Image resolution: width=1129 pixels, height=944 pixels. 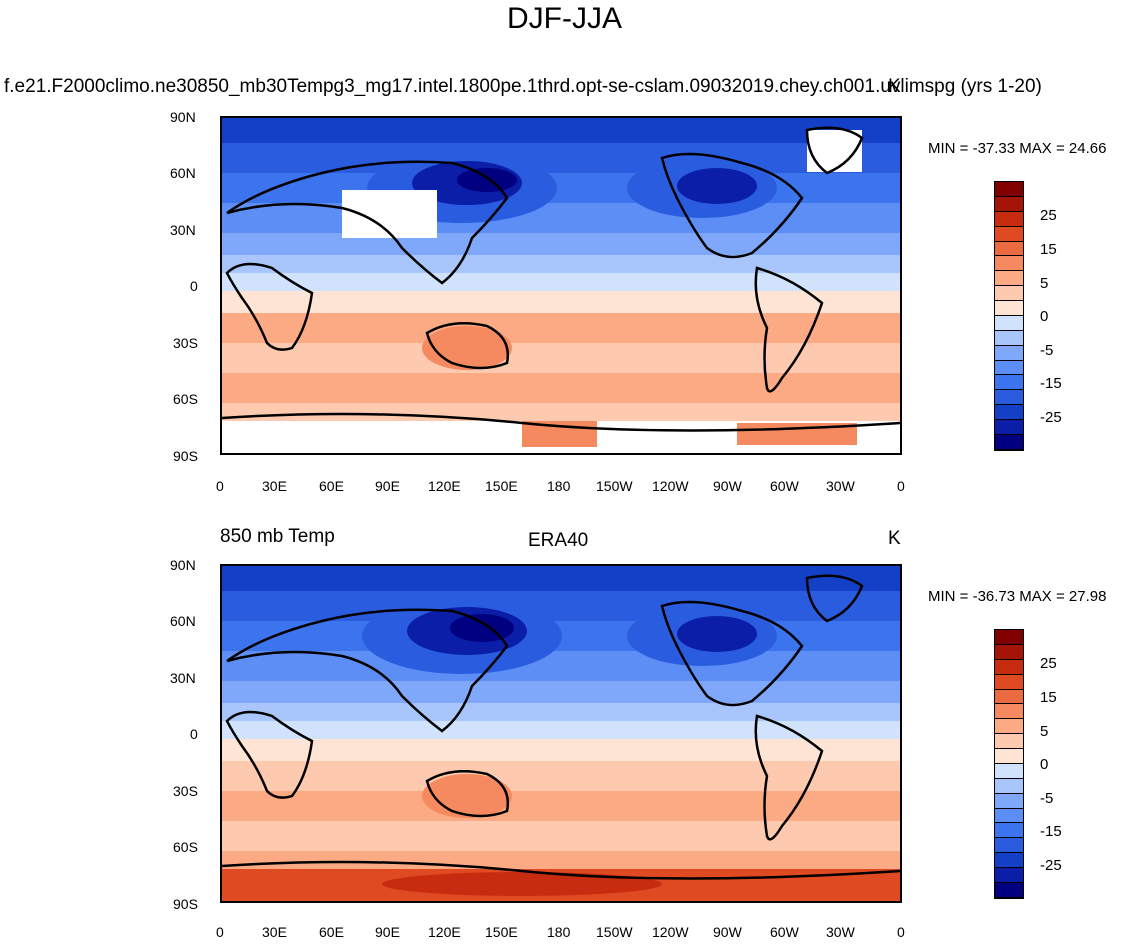 What do you see at coordinates (185, 791) in the screenshot?
I see `lat-label: 30S` at bounding box center [185, 791].